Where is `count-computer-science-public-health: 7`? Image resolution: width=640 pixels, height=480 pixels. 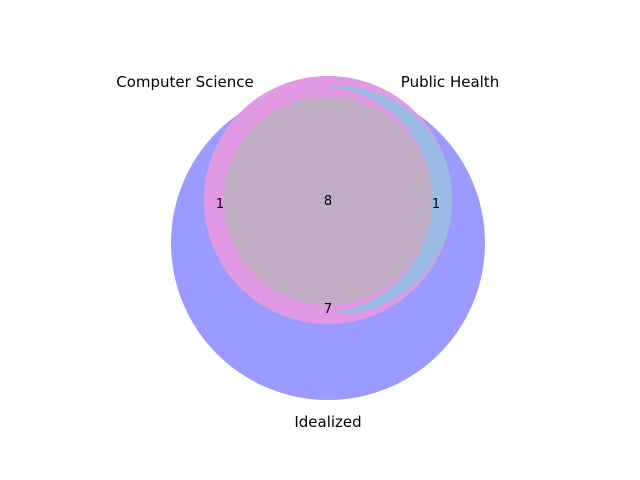 count-computer-science-public-health: 7 is located at coordinates (328, 309).